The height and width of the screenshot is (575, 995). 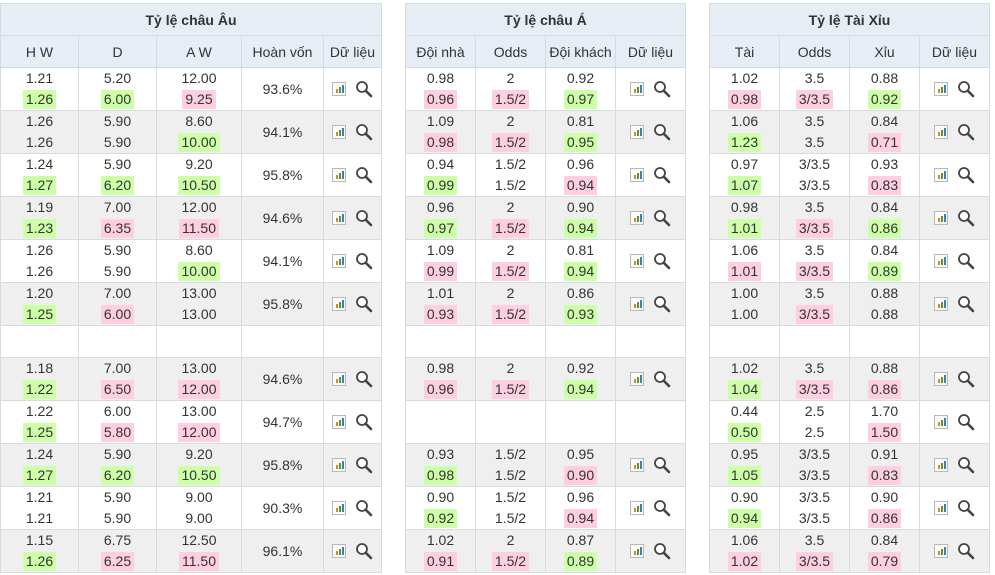 What do you see at coordinates (814, 304) in the screenshot?
I see `odds-cell: 3.5 3/3.5` at bounding box center [814, 304].